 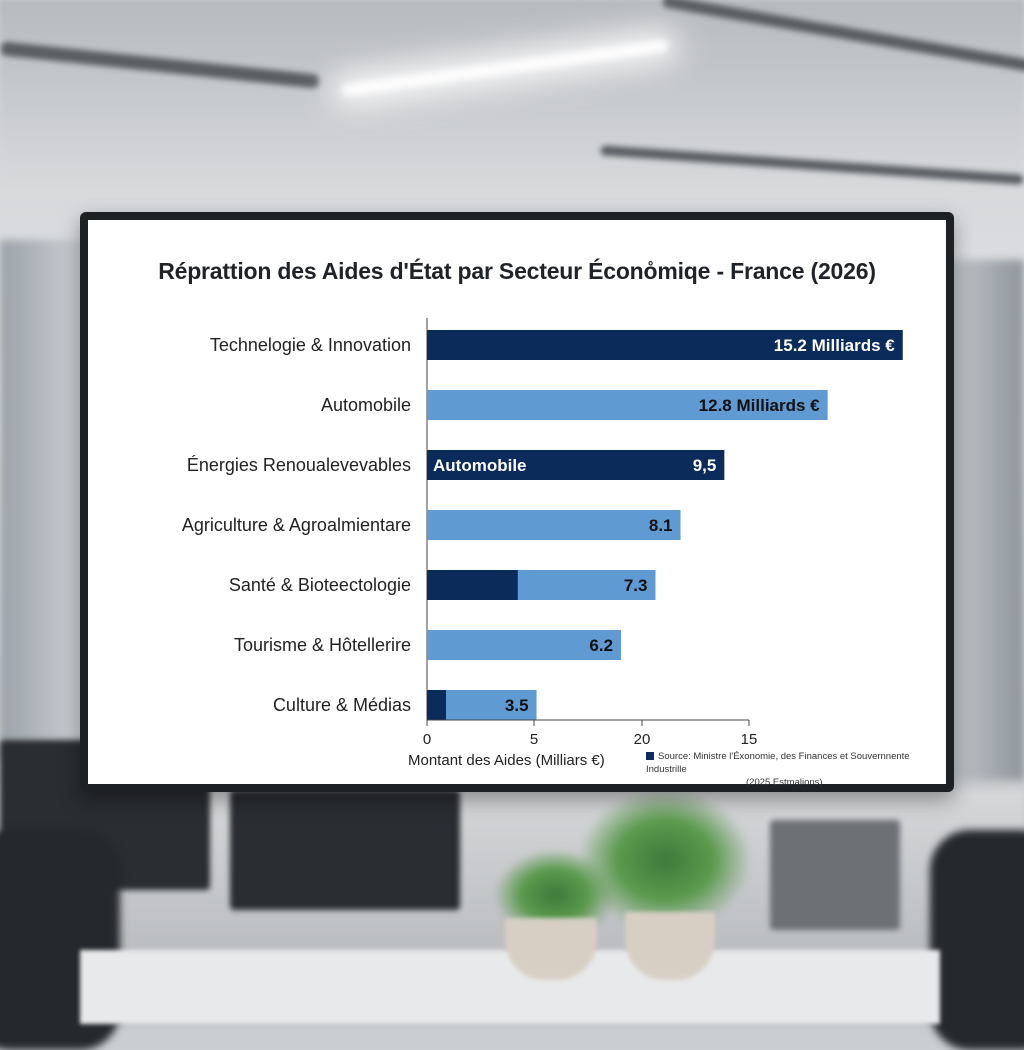 I want to click on value-label: 8.1, so click(x=661, y=525).